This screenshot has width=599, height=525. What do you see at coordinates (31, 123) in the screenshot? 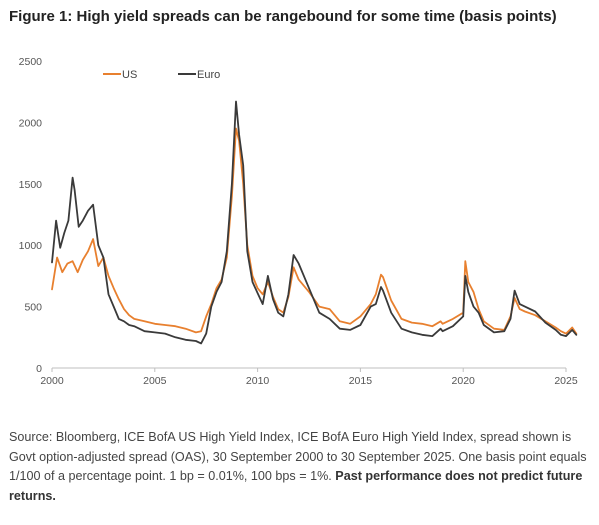
I see `y-tick-label: 2000` at bounding box center [31, 123].